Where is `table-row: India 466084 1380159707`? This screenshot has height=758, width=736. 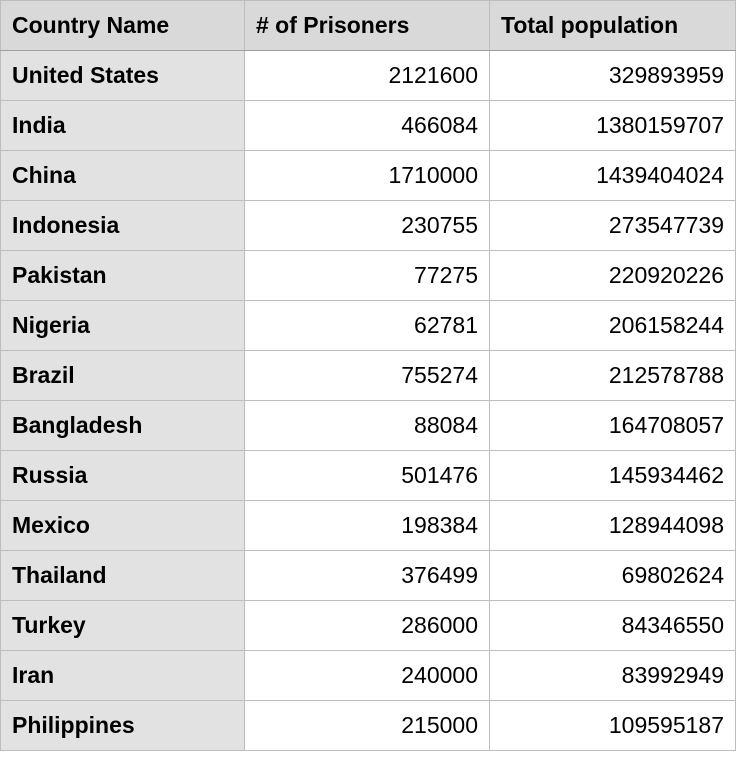
table-row: India 466084 1380159707 is located at coordinates (368, 125).